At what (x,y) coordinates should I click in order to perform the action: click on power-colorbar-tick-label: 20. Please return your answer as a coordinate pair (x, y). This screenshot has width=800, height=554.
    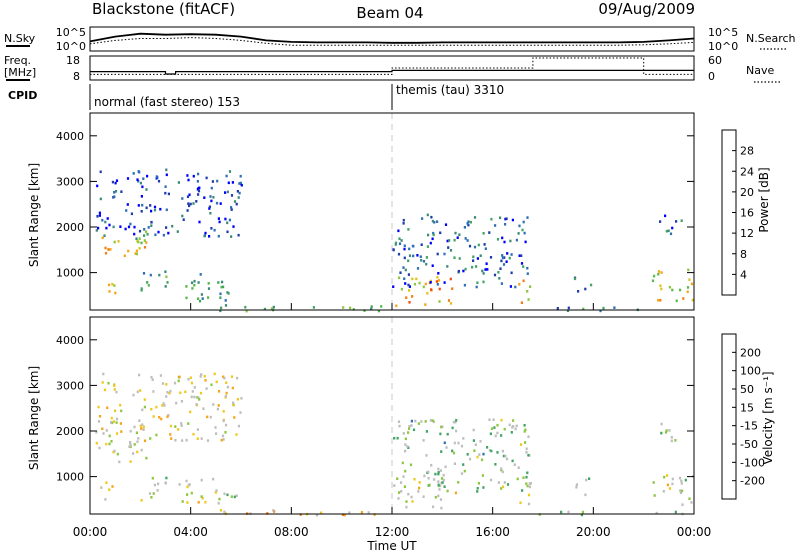
    Looking at the image, I should click on (747, 192).